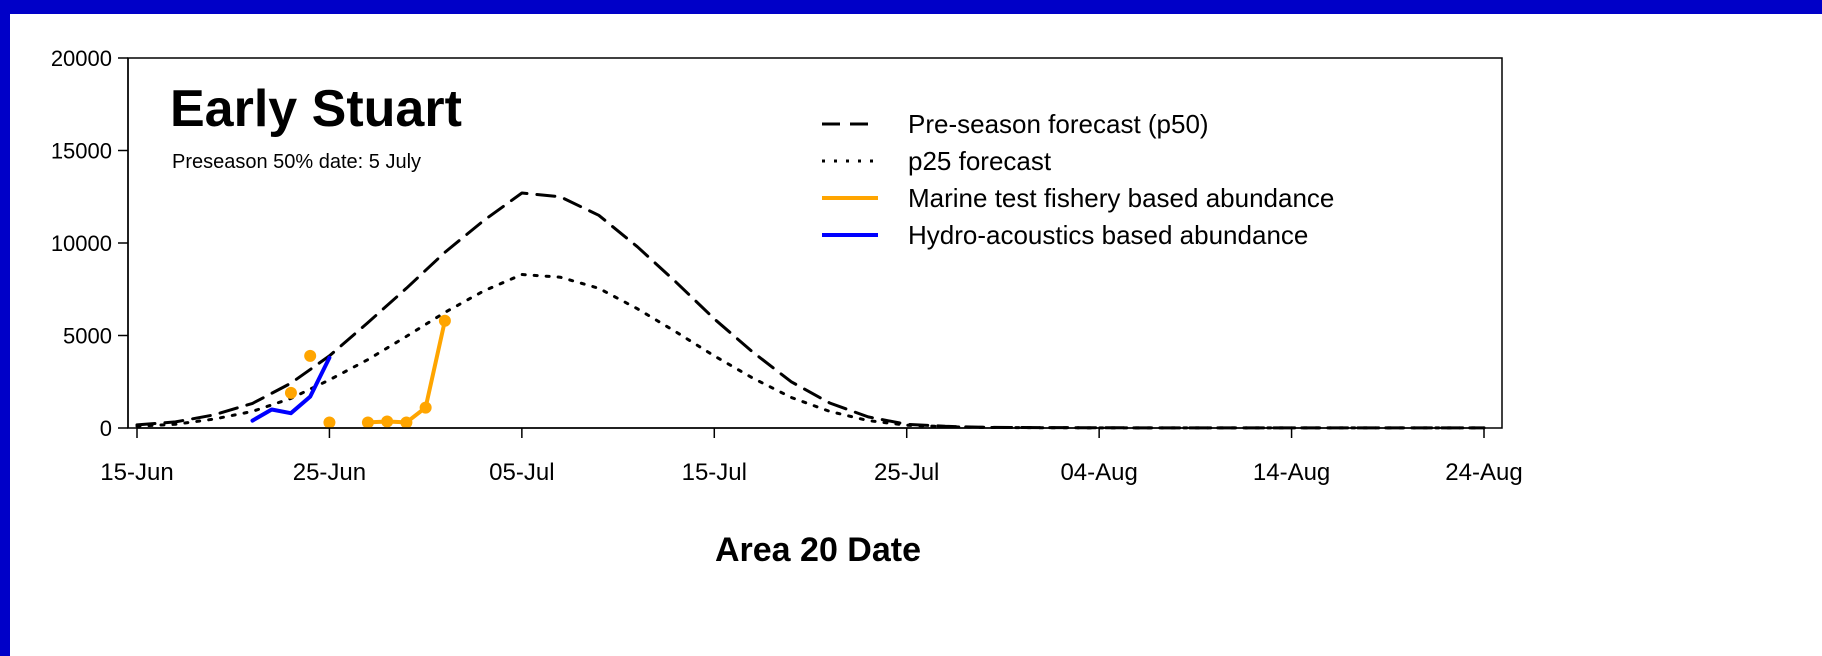 This screenshot has height=656, width=1822. What do you see at coordinates (81, 151) in the screenshot?
I see `y-tick-label: 15000` at bounding box center [81, 151].